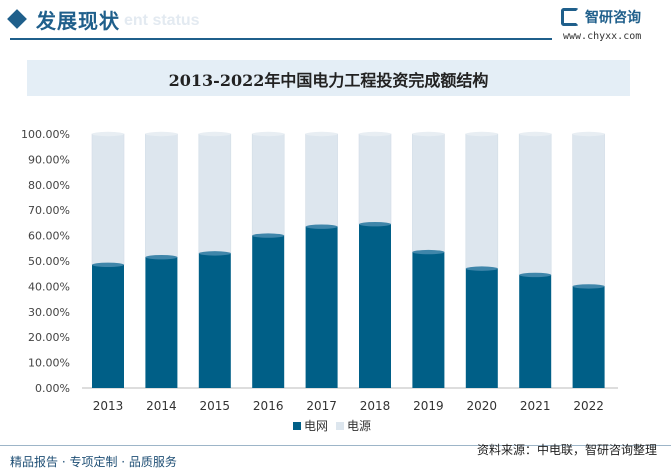 The width and height of the screenshot is (671, 476). What do you see at coordinates (297, 426) in the screenshot?
I see `legend-swatch-grid` at bounding box center [297, 426].